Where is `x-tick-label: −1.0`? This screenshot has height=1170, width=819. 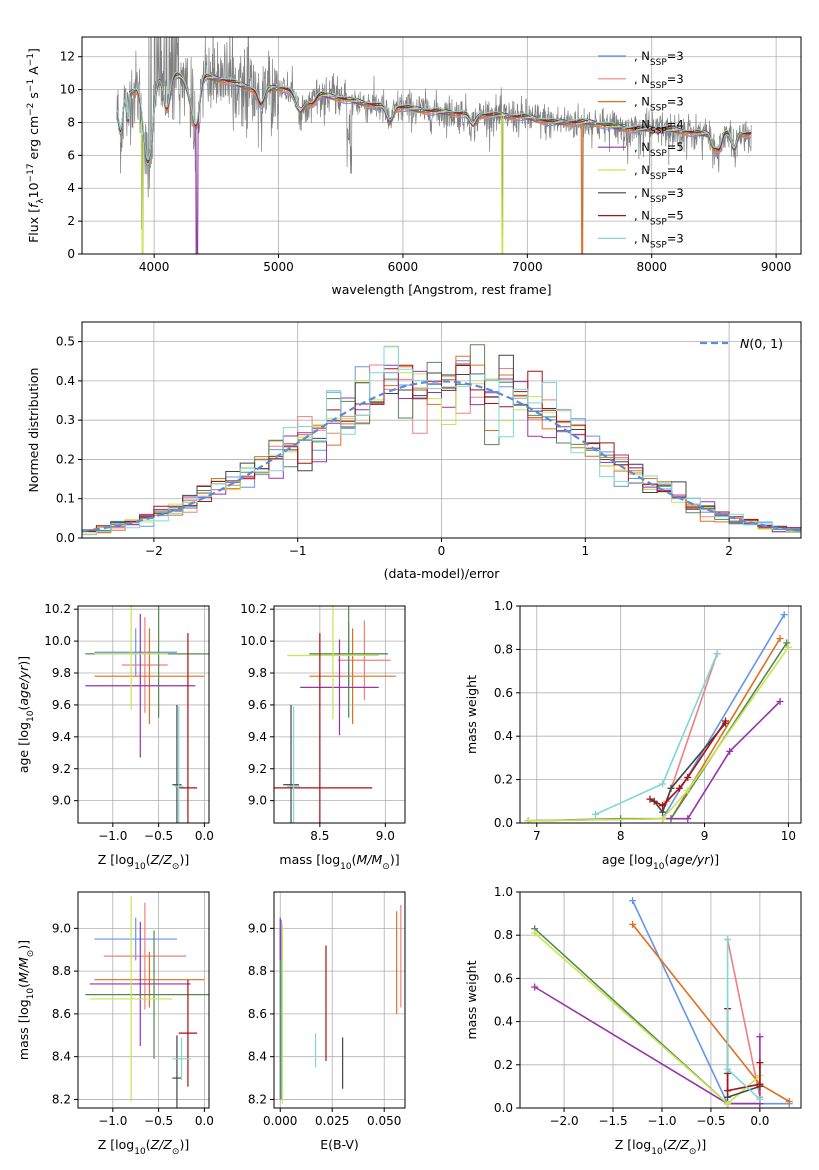 x-tick-label: −1.0 is located at coordinates (112, 1121).